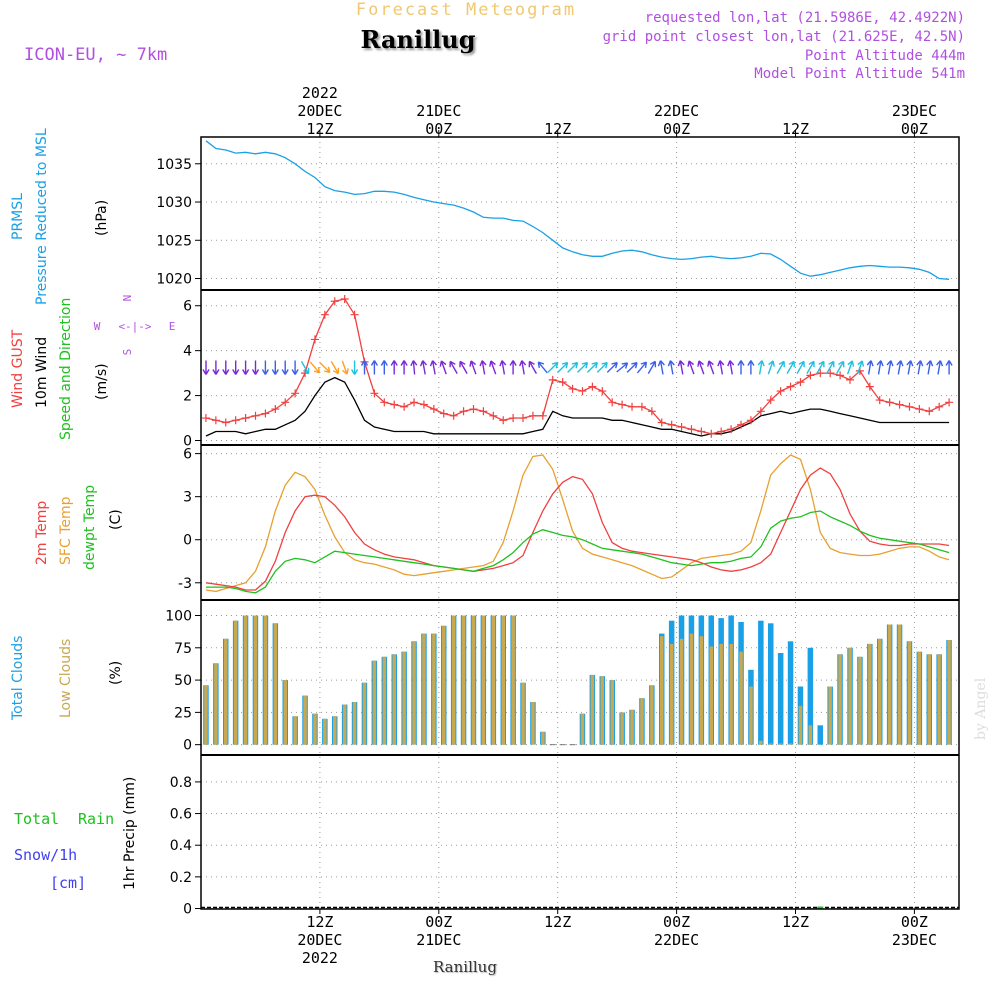 The image size is (1000, 1000). What do you see at coordinates (130, 833) in the screenshot?
I see `precip-unit: 1hr Precip (mm)` at bounding box center [130, 833].